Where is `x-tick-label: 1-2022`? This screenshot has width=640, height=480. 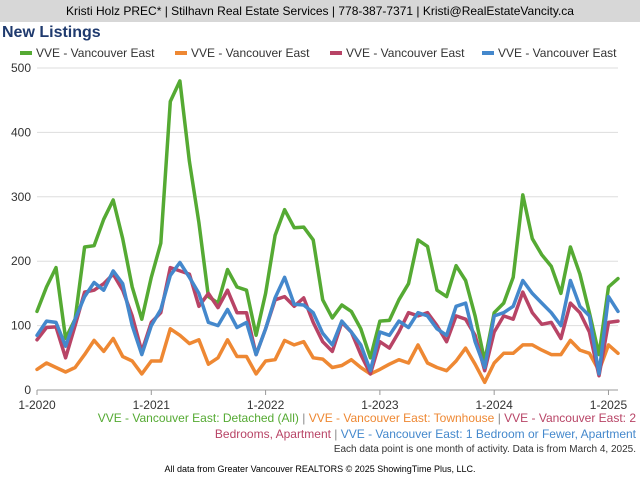
x-tick-label: 1-2022 is located at coordinates (266, 405).